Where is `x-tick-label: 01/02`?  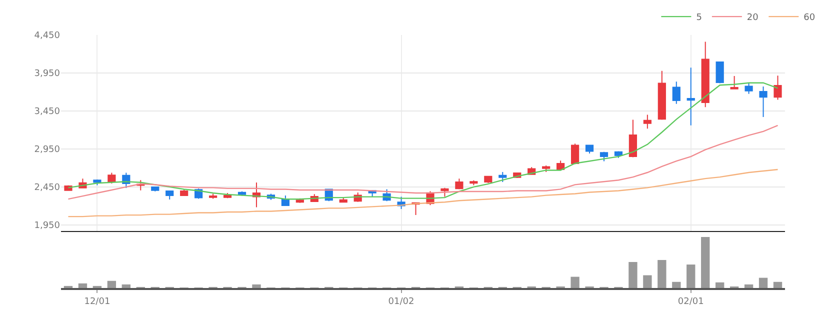 x-tick-label: 01/02 is located at coordinates (401, 301).